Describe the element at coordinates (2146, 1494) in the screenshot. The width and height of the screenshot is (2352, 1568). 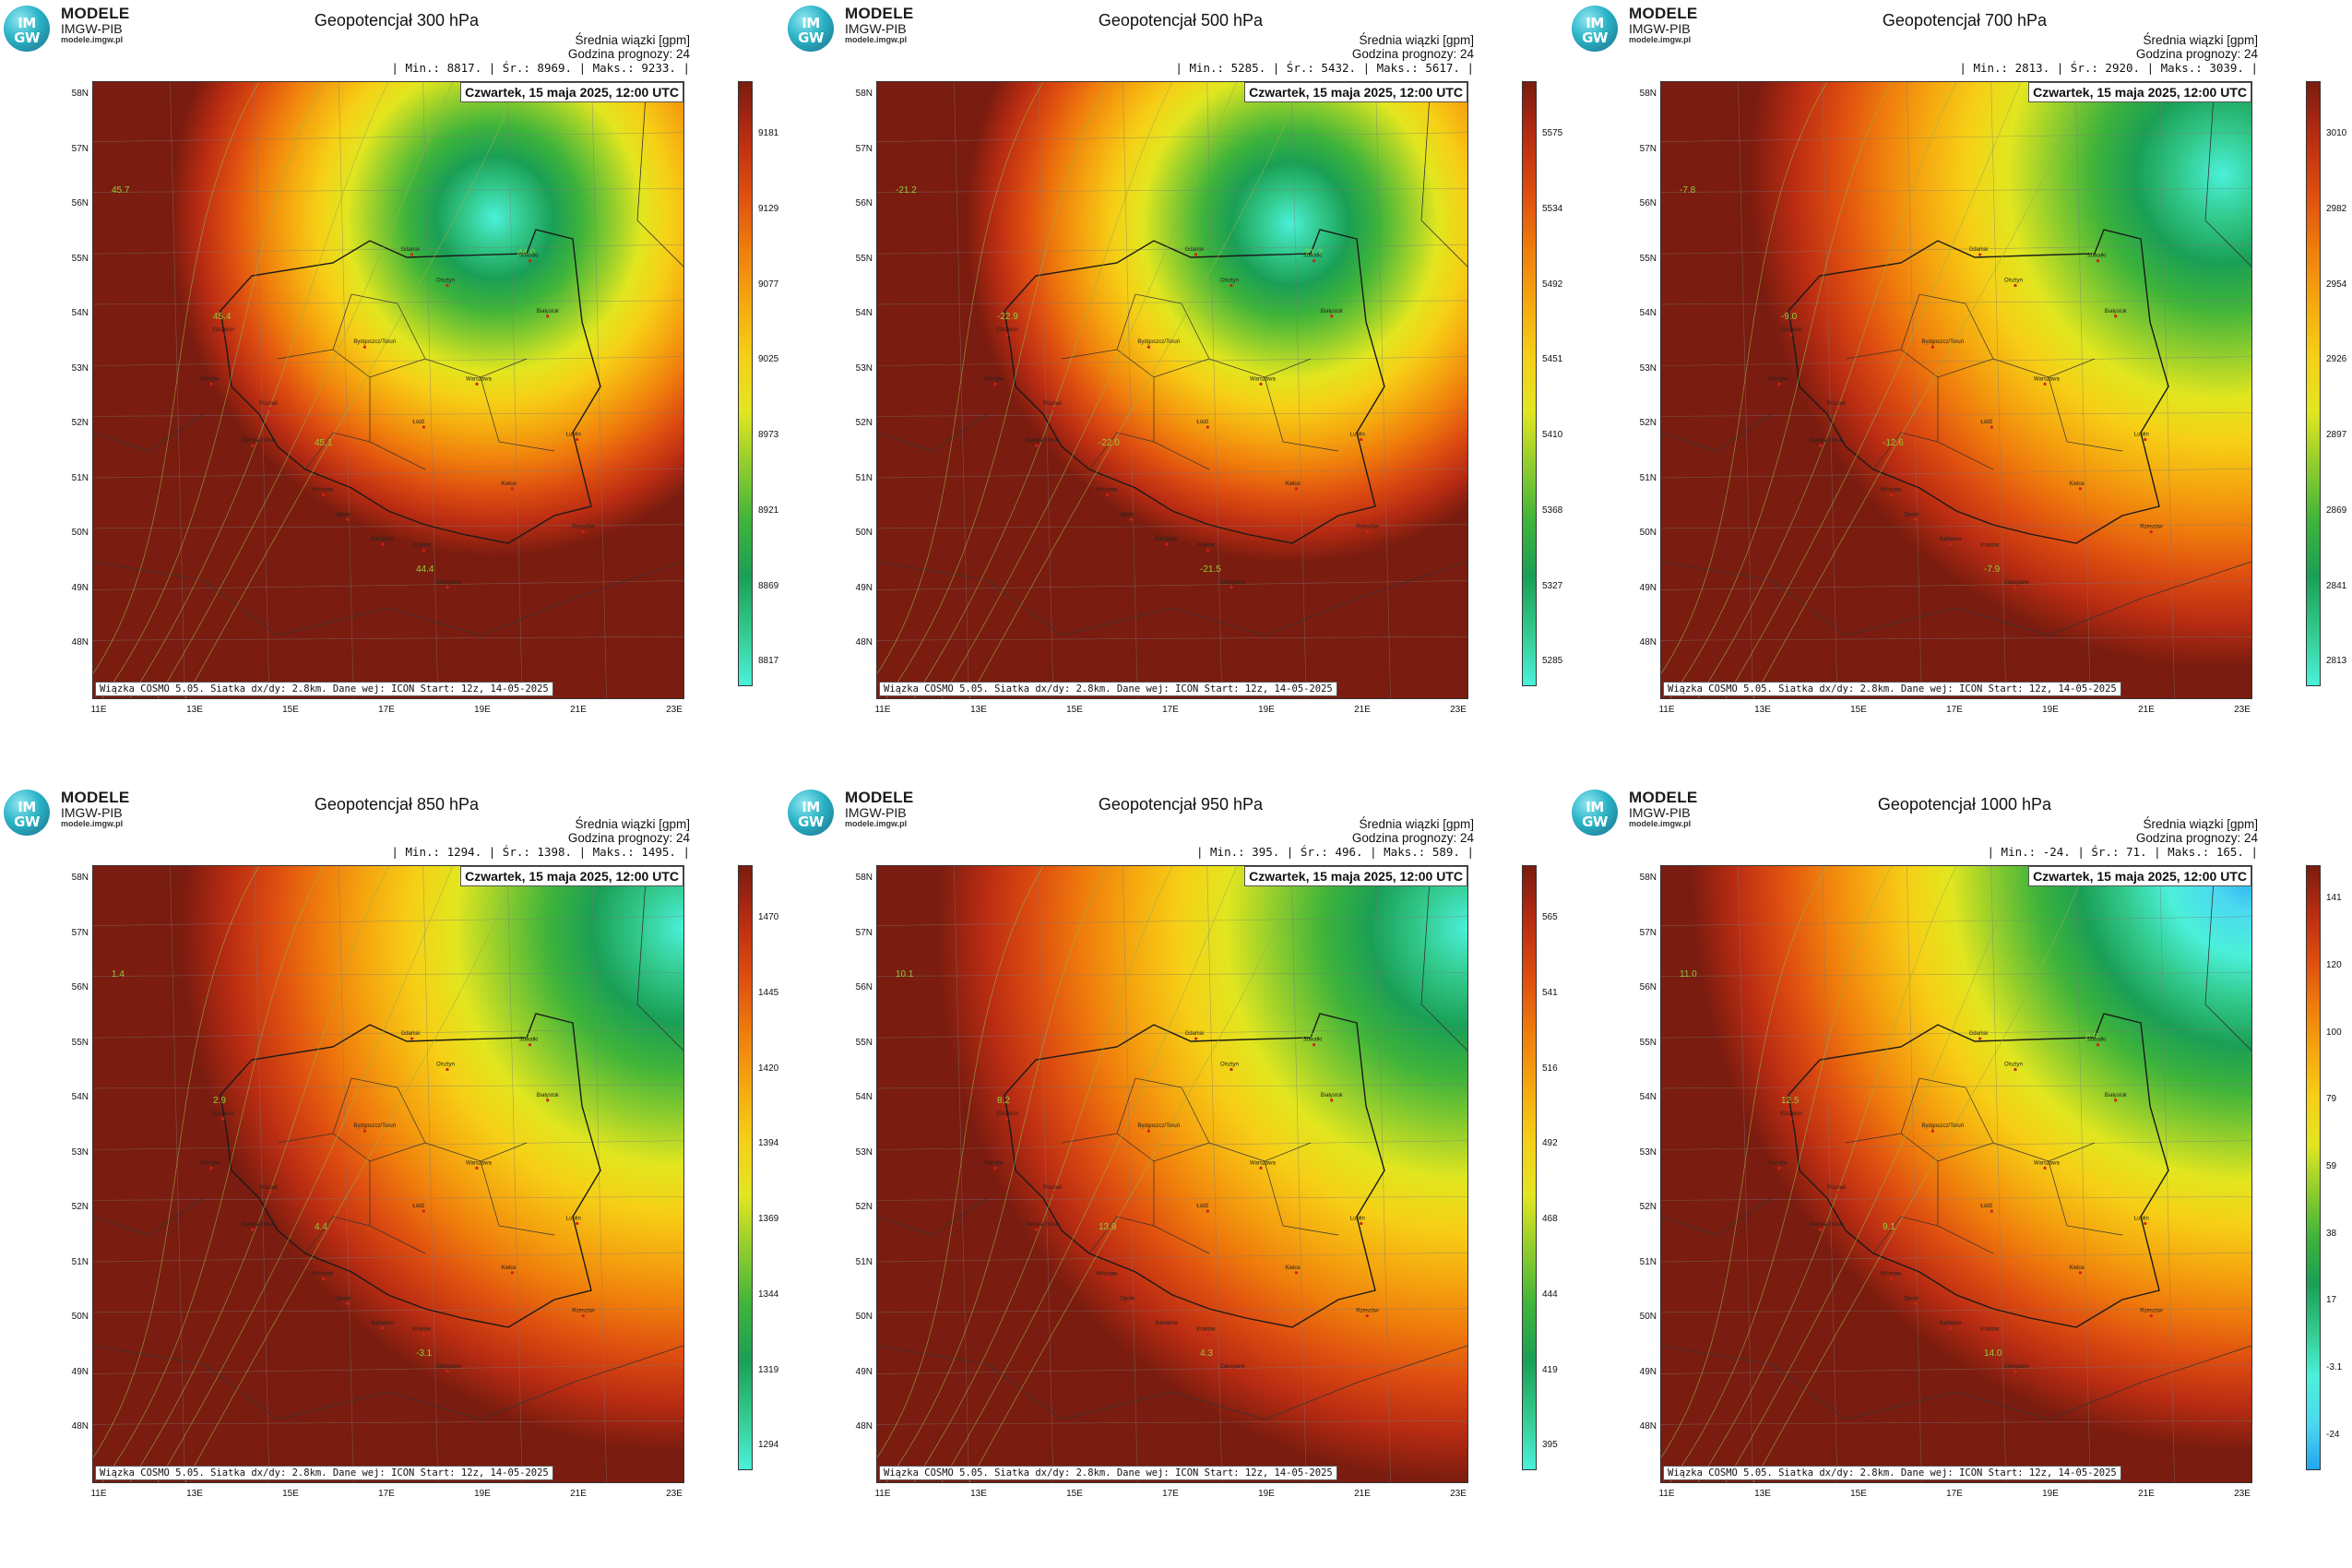
I see `lon-label: 21E` at that location.